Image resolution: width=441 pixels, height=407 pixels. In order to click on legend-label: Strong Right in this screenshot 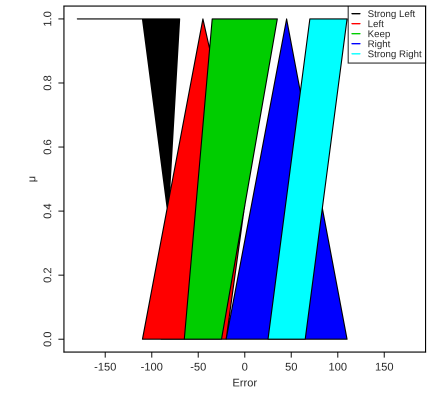, I will do `click(395, 55)`.